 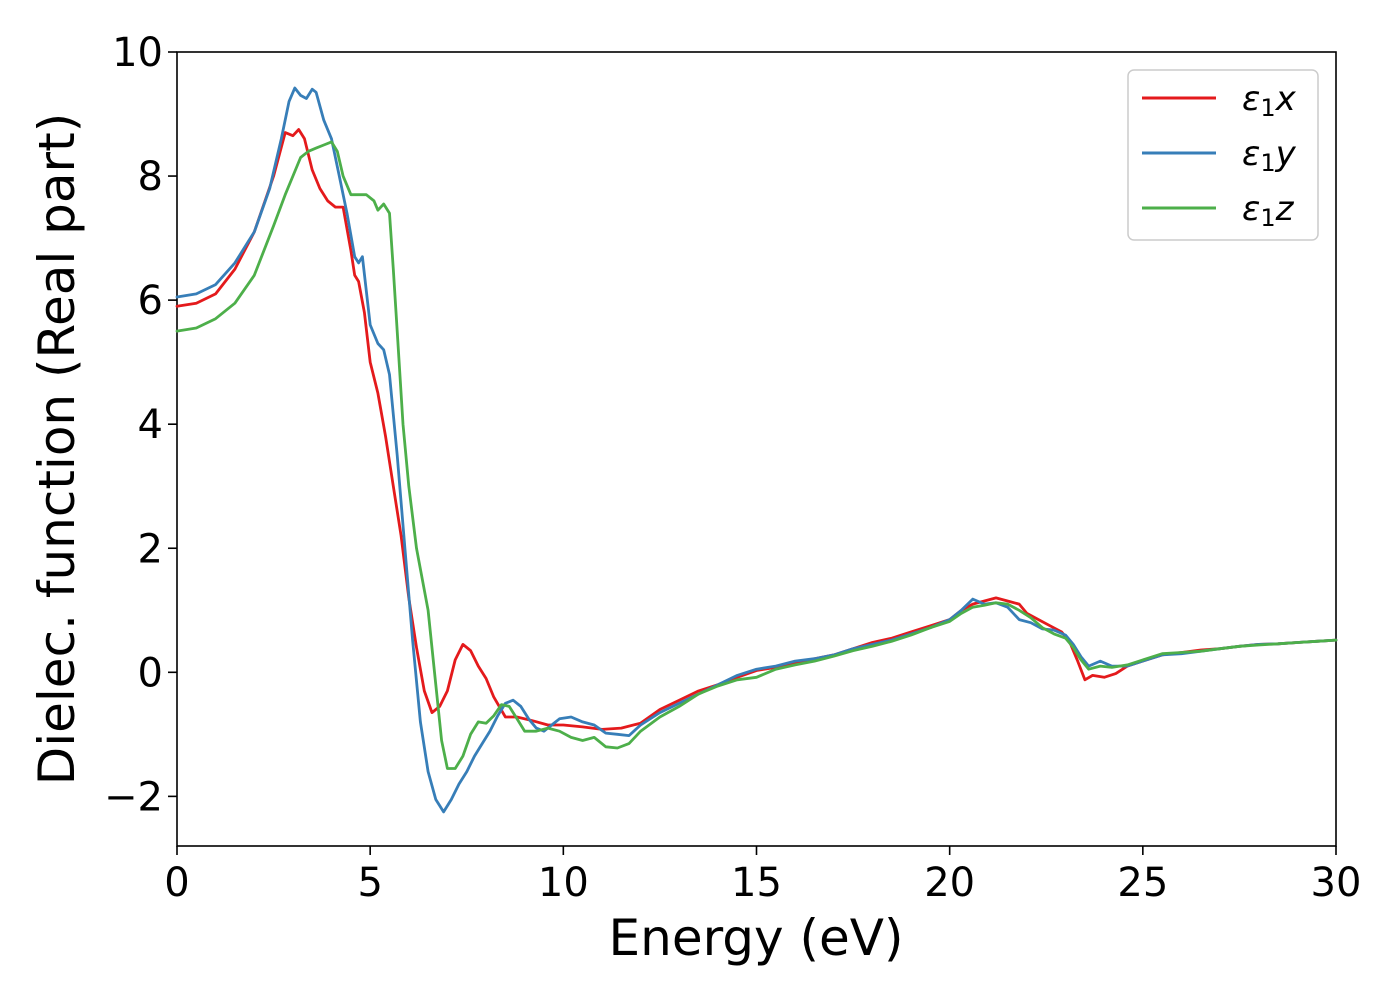 I want to click on legend-label-y: ε1y, so click(x=1269, y=155).